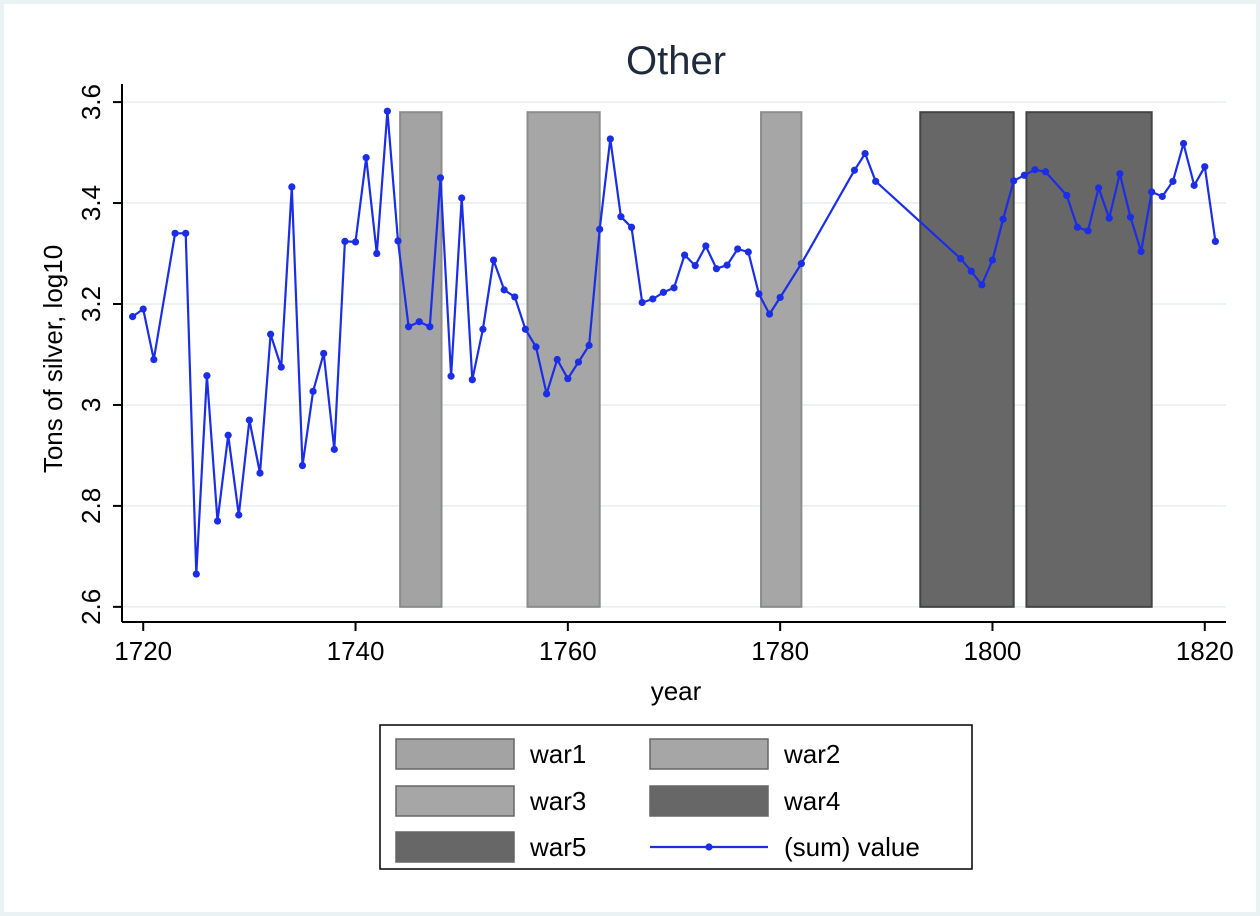 The image size is (1260, 916). What do you see at coordinates (91, 607) in the screenshot?
I see `y-tick-label: 2.6` at bounding box center [91, 607].